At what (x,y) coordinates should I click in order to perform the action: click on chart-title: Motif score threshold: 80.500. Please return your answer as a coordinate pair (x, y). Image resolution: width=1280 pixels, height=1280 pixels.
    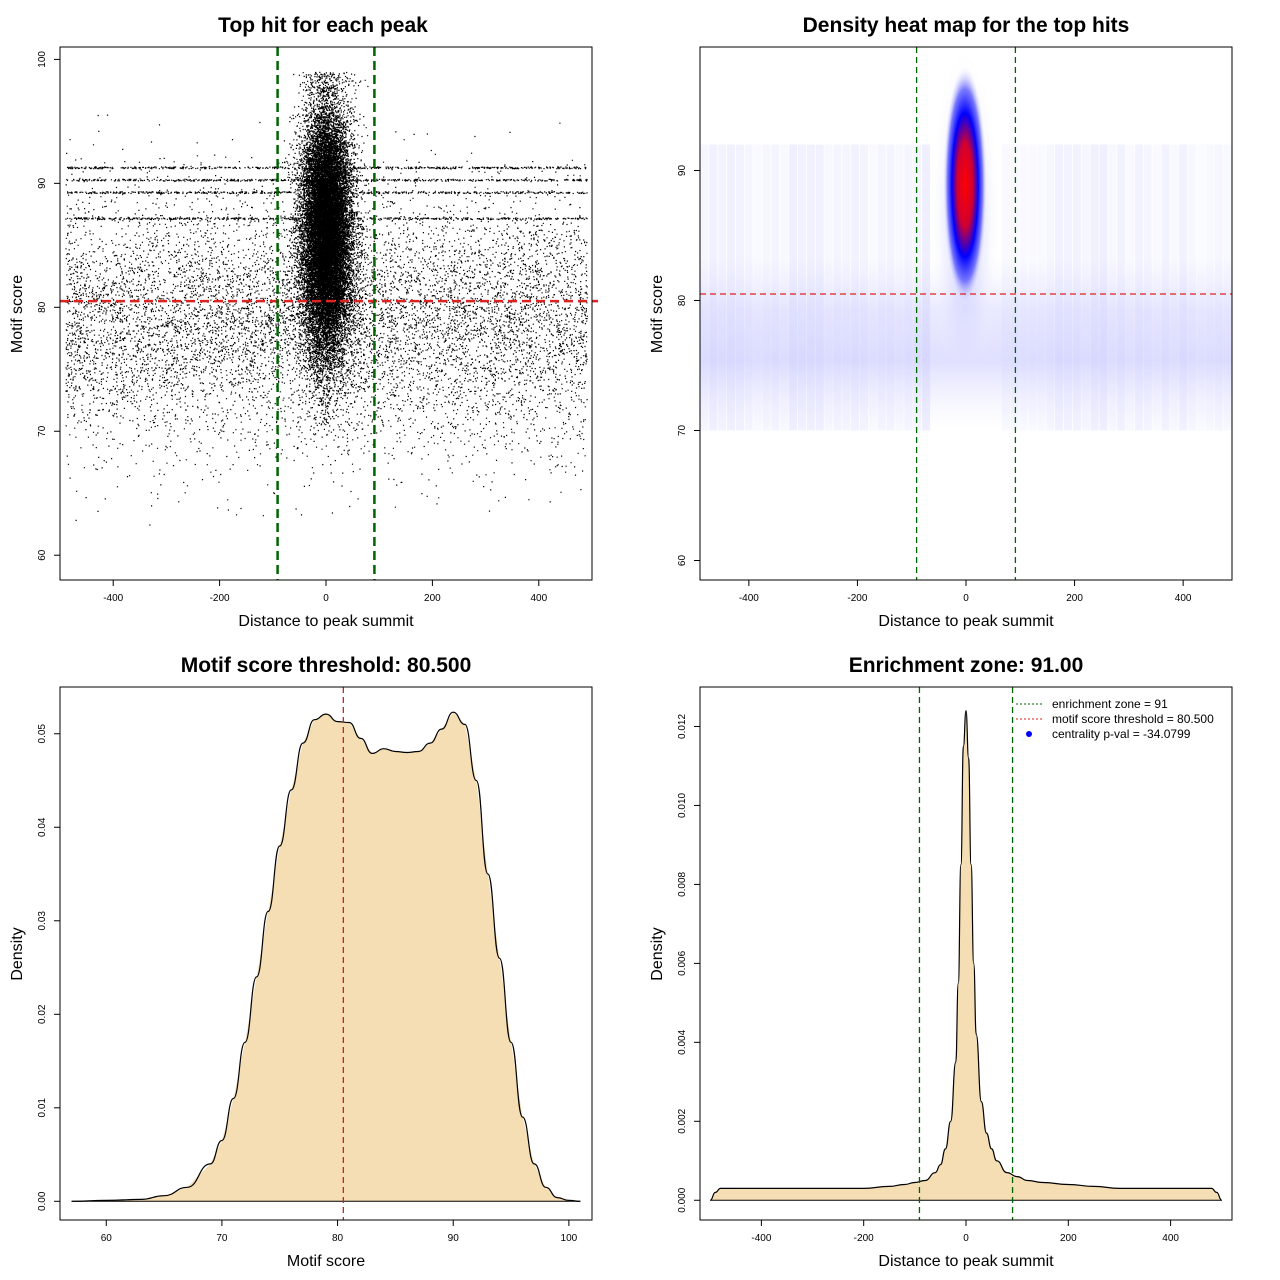
    Looking at the image, I should click on (326, 665).